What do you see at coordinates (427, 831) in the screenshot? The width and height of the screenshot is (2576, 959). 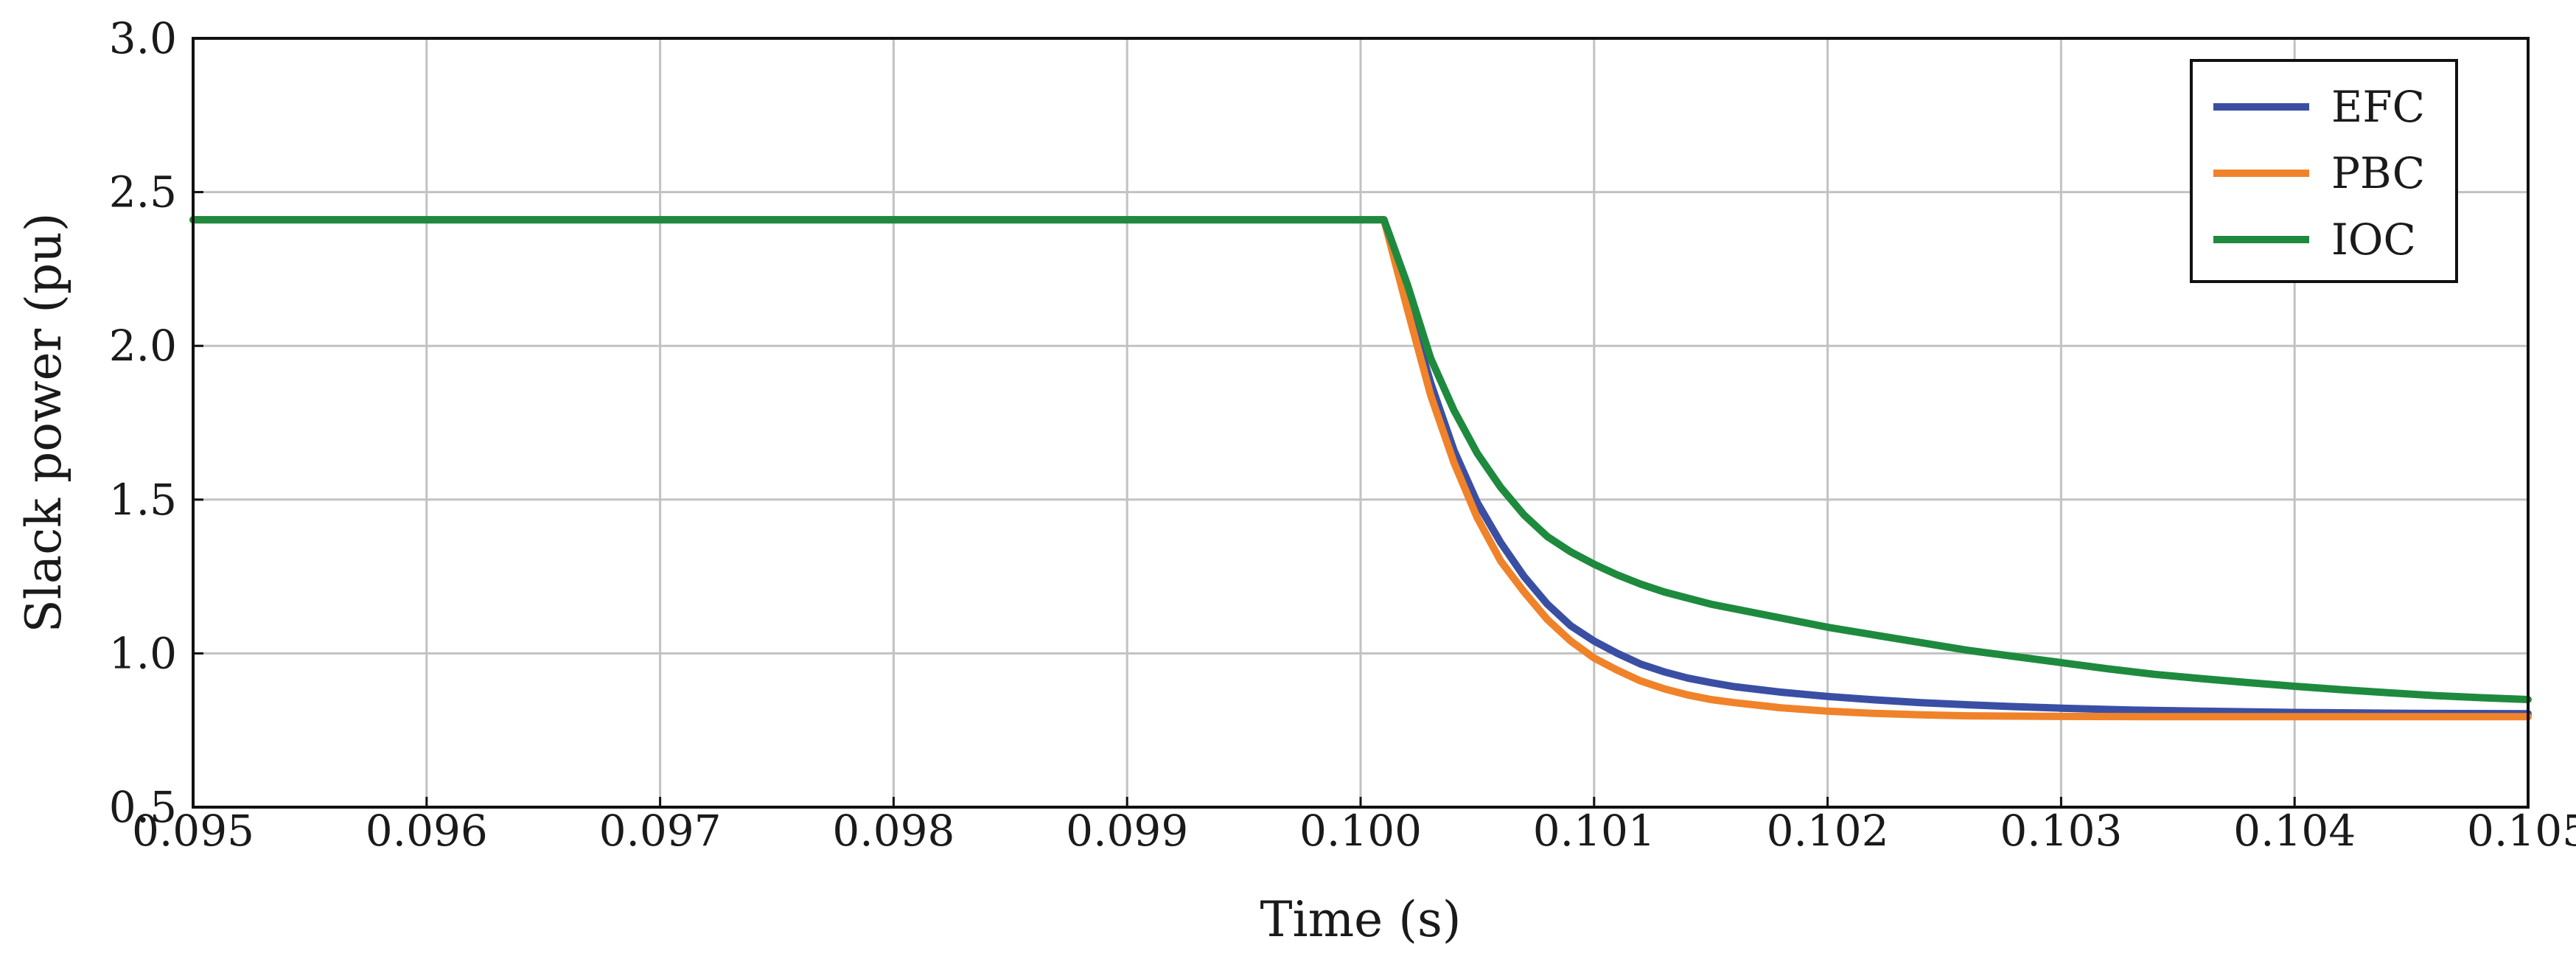 I see `x-tick-label: 0.096` at bounding box center [427, 831].